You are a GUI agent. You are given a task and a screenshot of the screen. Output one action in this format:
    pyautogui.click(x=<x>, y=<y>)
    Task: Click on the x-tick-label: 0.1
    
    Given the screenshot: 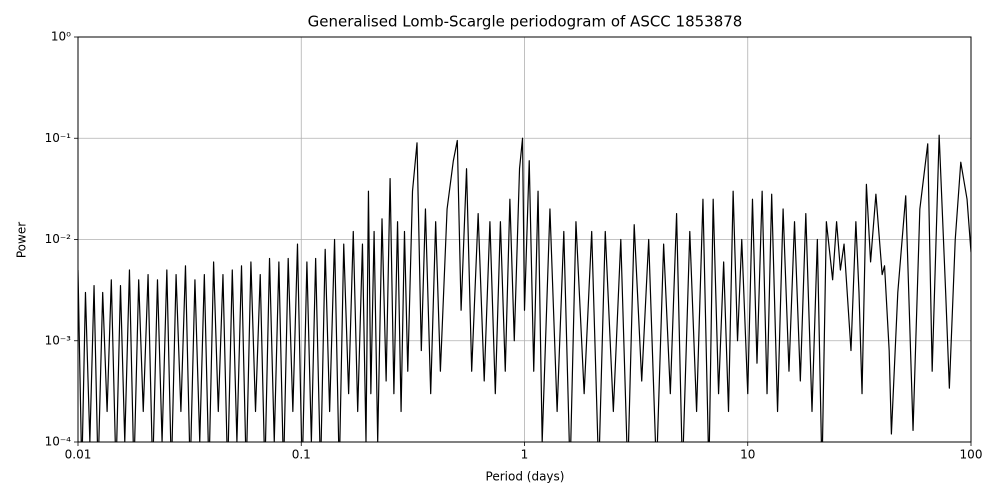 What is the action you would take?
    pyautogui.click(x=301, y=455)
    